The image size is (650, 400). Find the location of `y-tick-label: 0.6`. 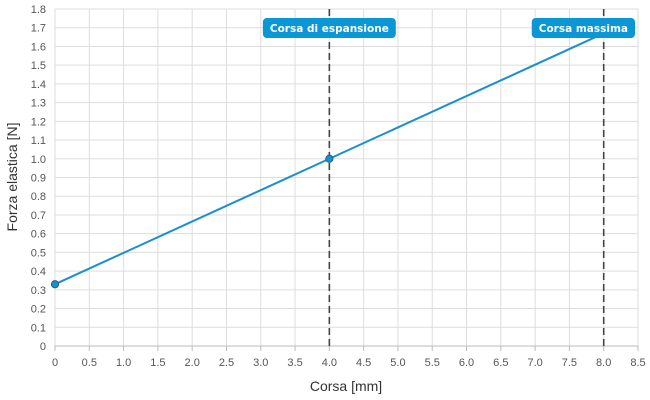

y-tick-label: 0.6 is located at coordinates (38, 235).